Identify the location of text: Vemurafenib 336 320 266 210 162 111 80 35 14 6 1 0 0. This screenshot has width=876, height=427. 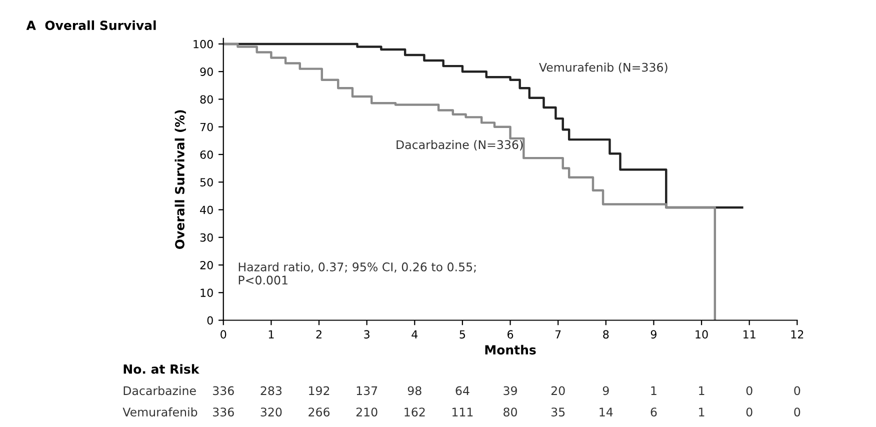
(461, 411).